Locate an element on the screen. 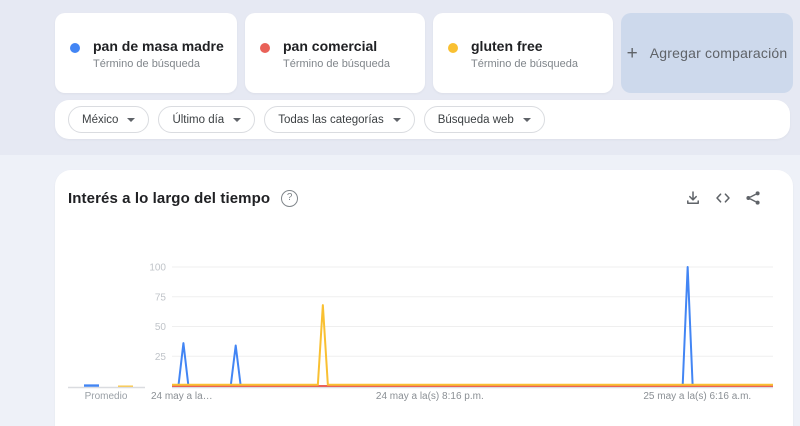  filter-time-dropdown: Último día is located at coordinates (207, 119).